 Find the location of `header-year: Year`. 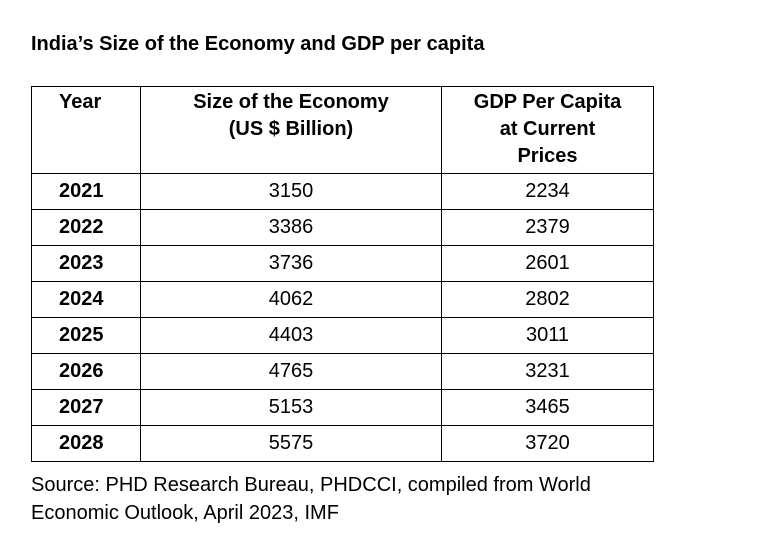

header-year: Year is located at coordinates (86, 130).